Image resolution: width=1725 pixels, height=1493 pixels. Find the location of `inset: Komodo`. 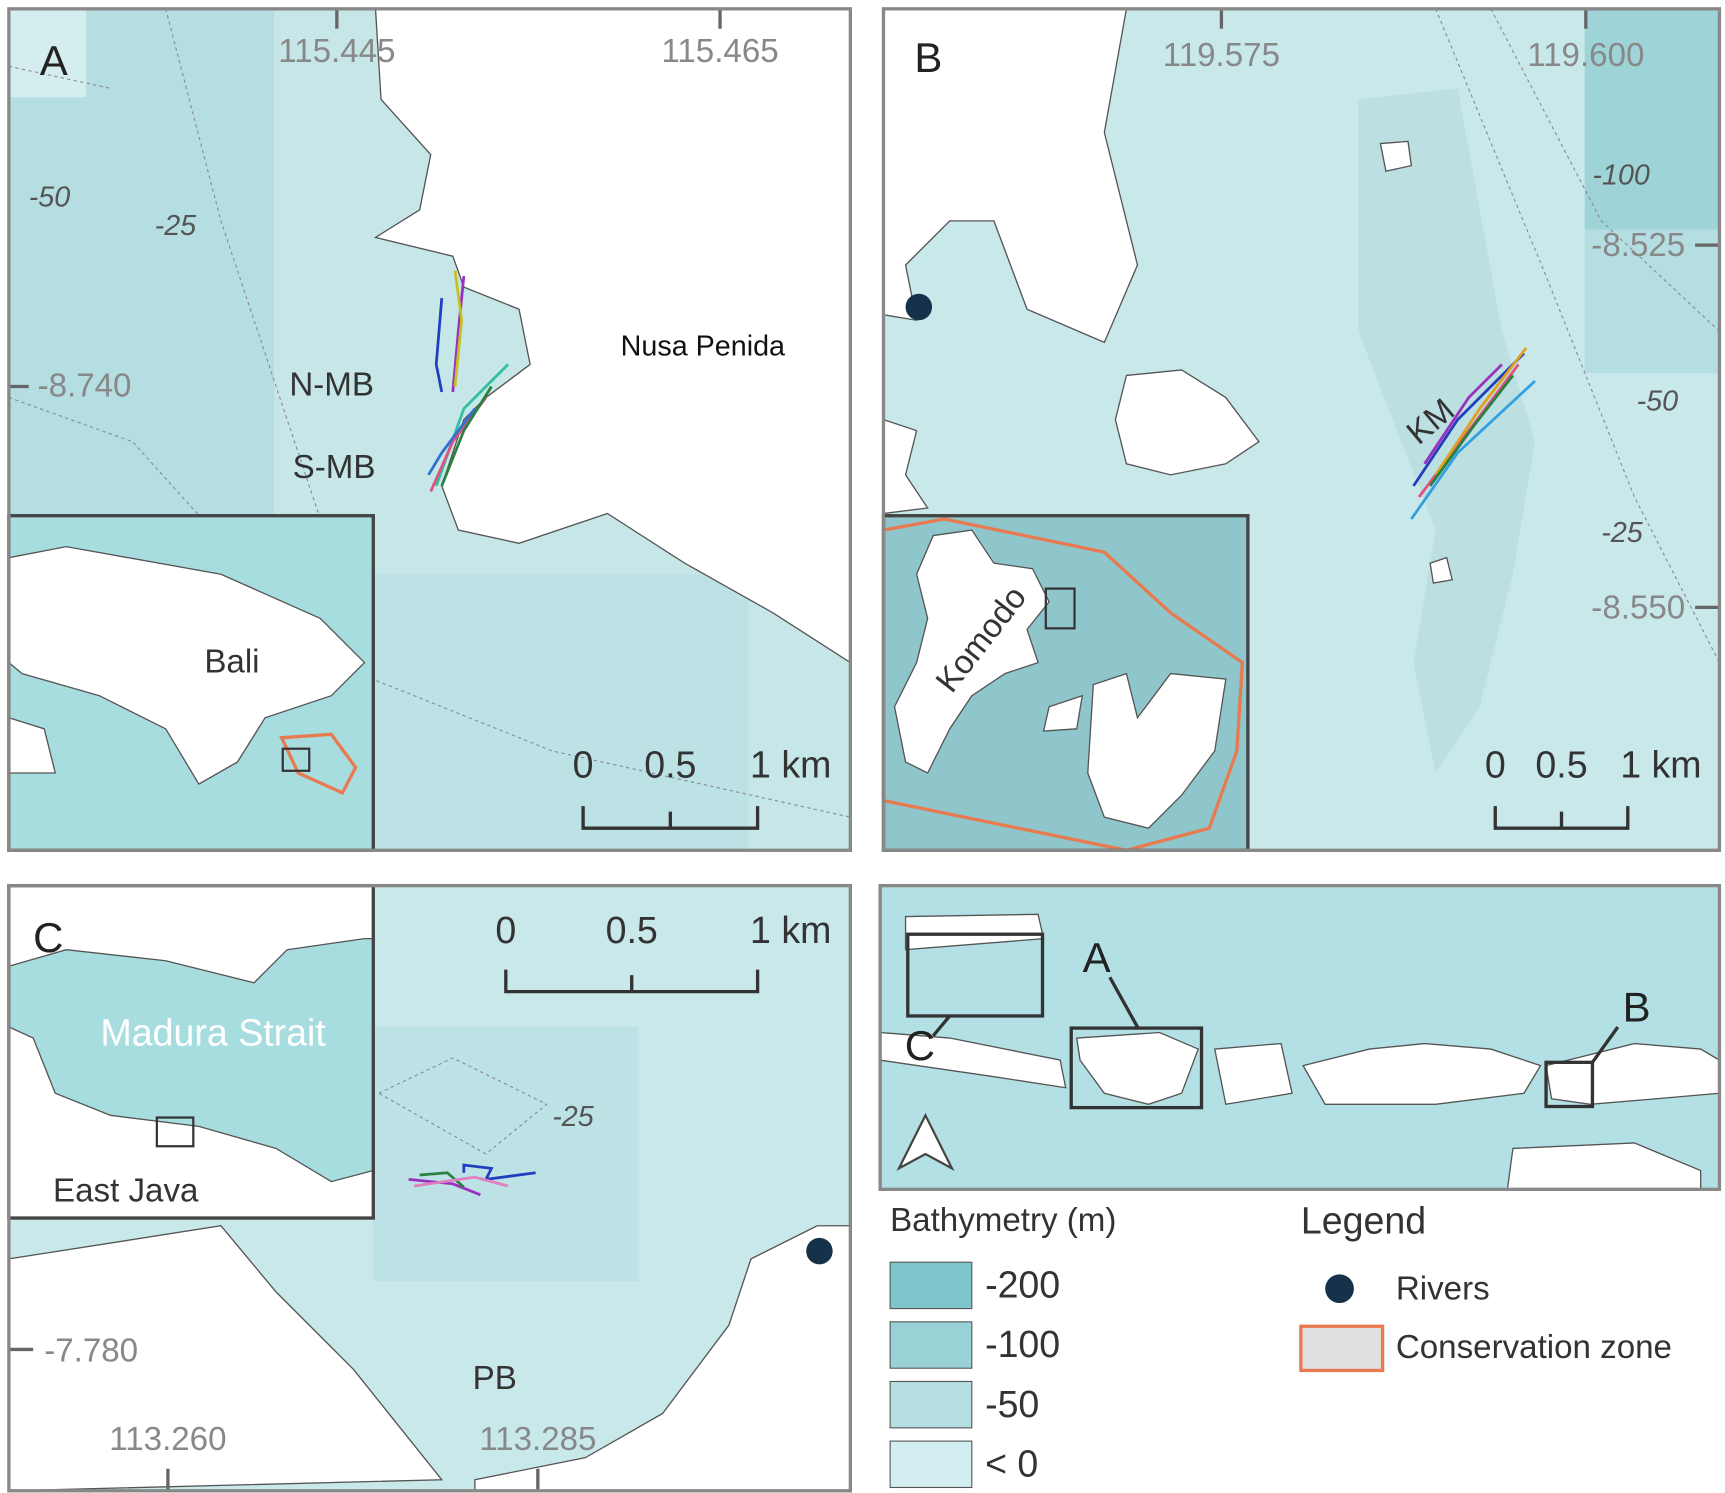

inset: Komodo is located at coordinates (1065, 683).